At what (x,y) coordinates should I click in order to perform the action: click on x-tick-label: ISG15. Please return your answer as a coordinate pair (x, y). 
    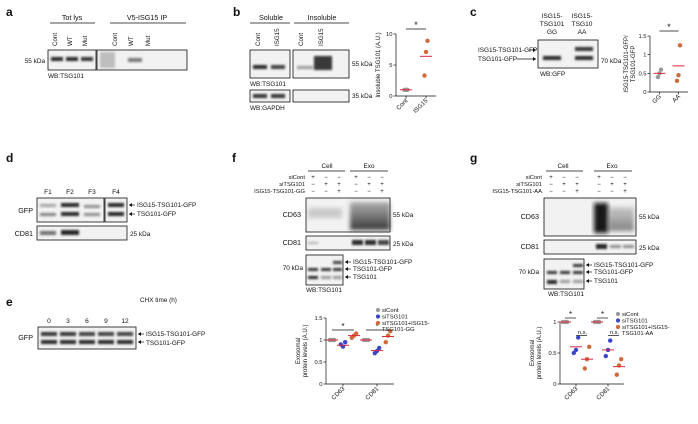
    Looking at the image, I should click on (421, 106).